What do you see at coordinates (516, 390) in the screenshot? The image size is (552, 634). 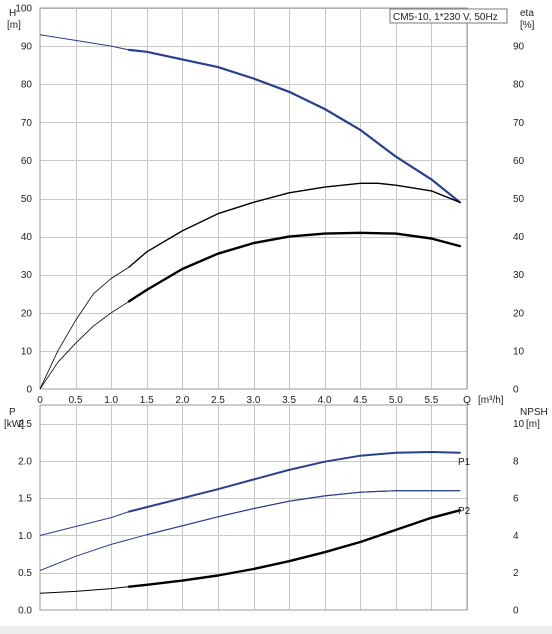 I see `eta-tick-label: 0` at bounding box center [516, 390].